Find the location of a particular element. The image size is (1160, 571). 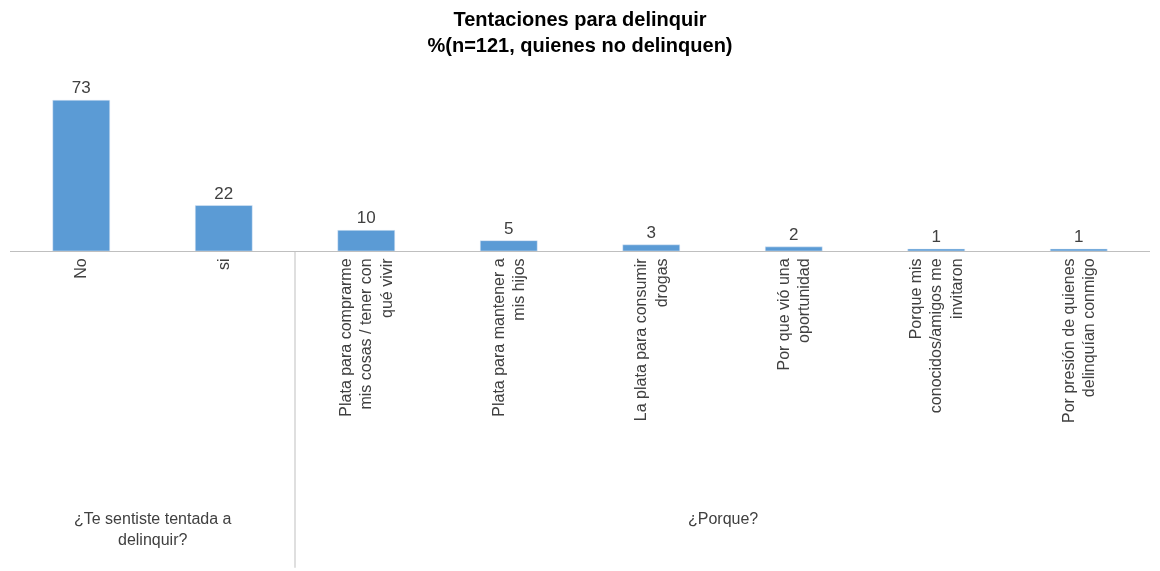

text: ¿Te sentiste tentada a delinquir? is located at coordinates (153, 529).